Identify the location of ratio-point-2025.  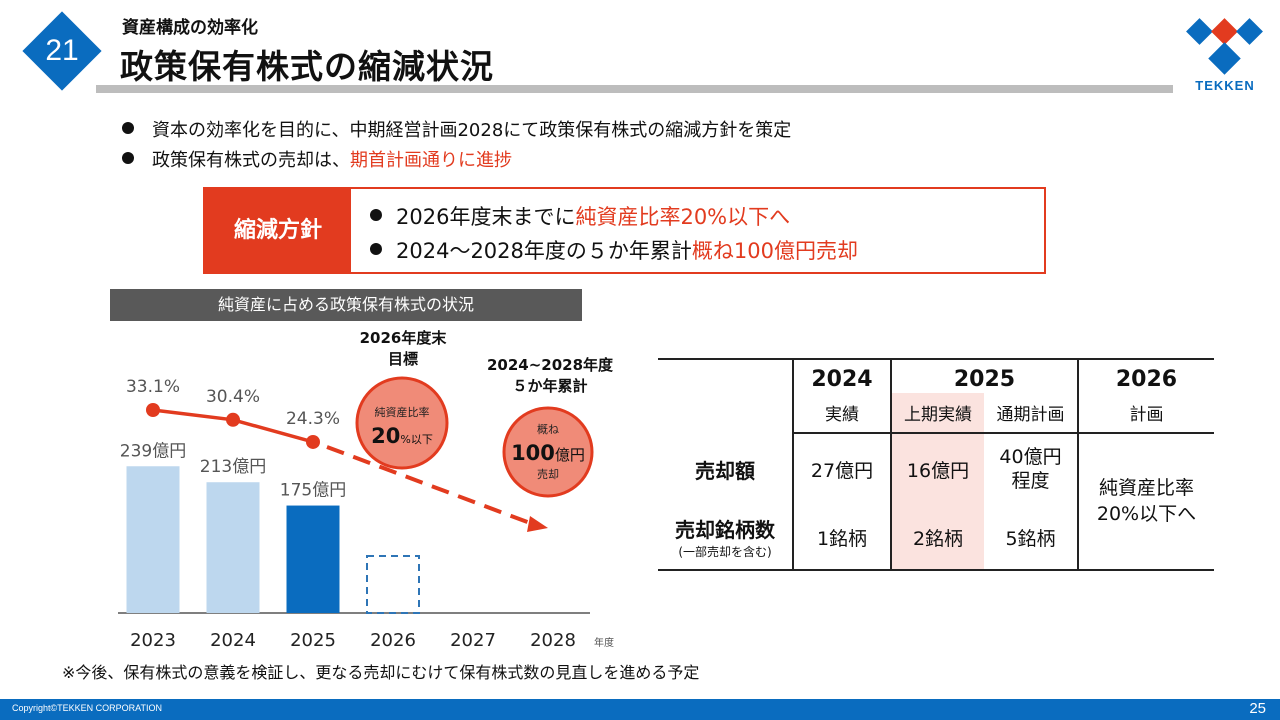
(313, 441).